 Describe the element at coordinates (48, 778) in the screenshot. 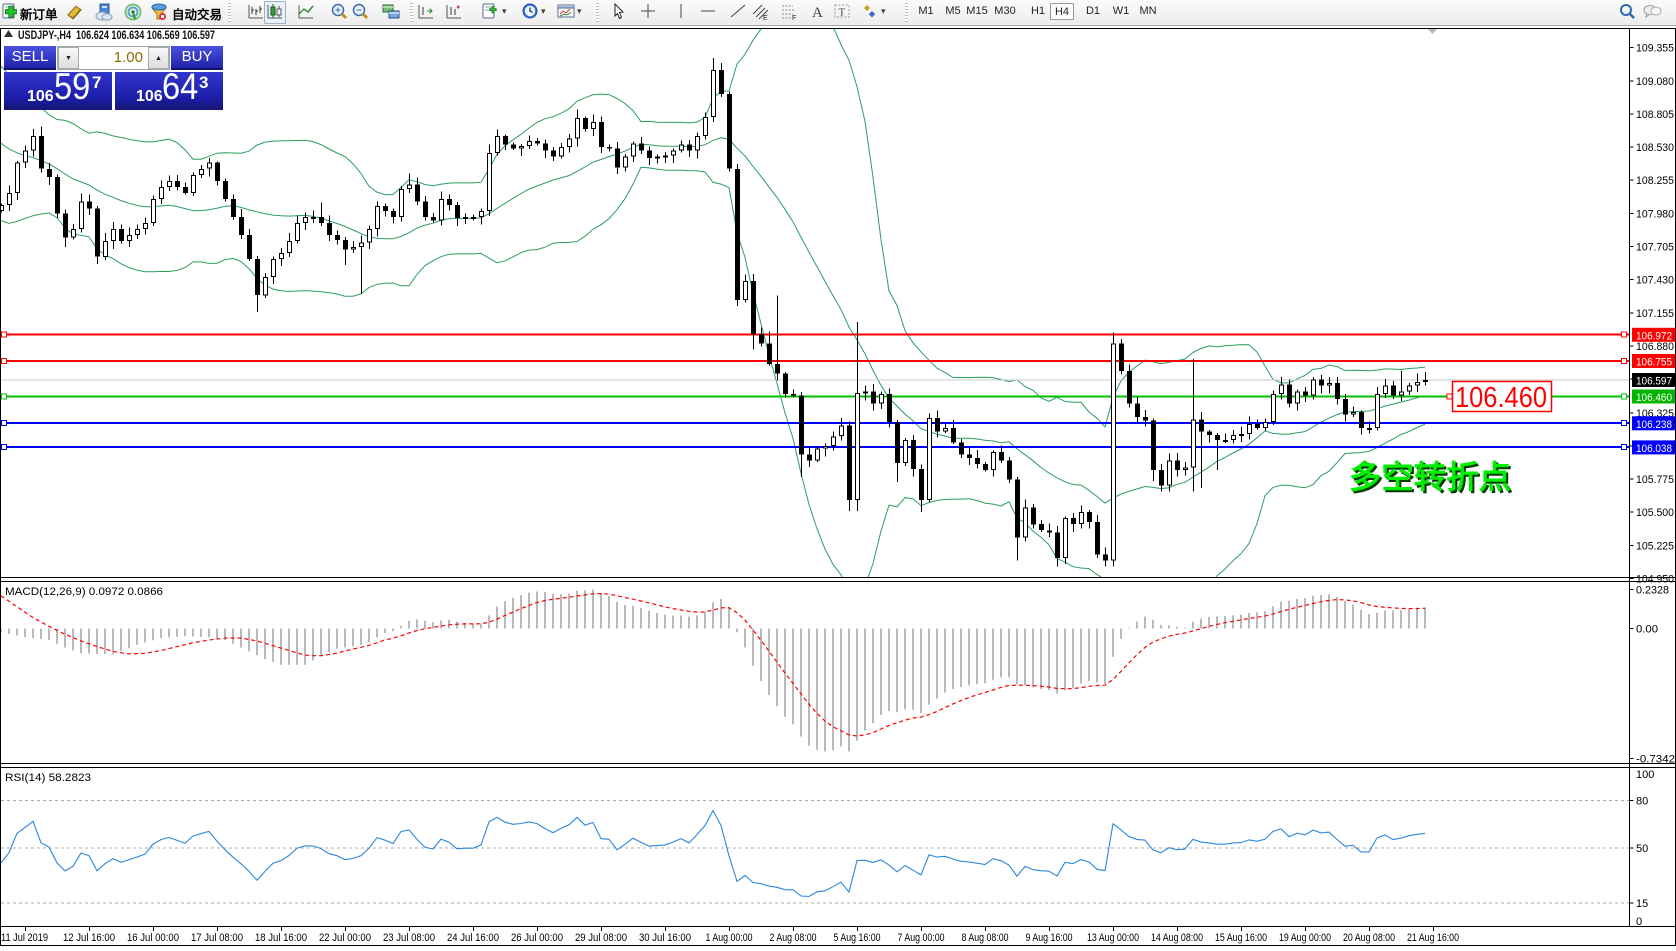

I see `svg-text: RSI(14) 58.2823` at that location.